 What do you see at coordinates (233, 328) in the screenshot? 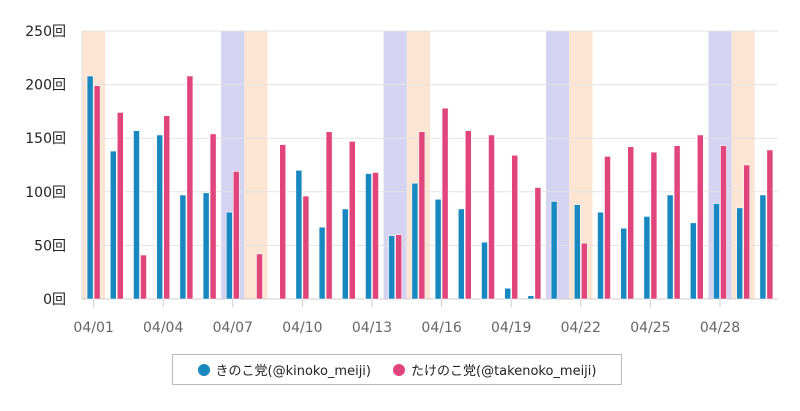
I see `x-tick-label: 04/07` at bounding box center [233, 328].